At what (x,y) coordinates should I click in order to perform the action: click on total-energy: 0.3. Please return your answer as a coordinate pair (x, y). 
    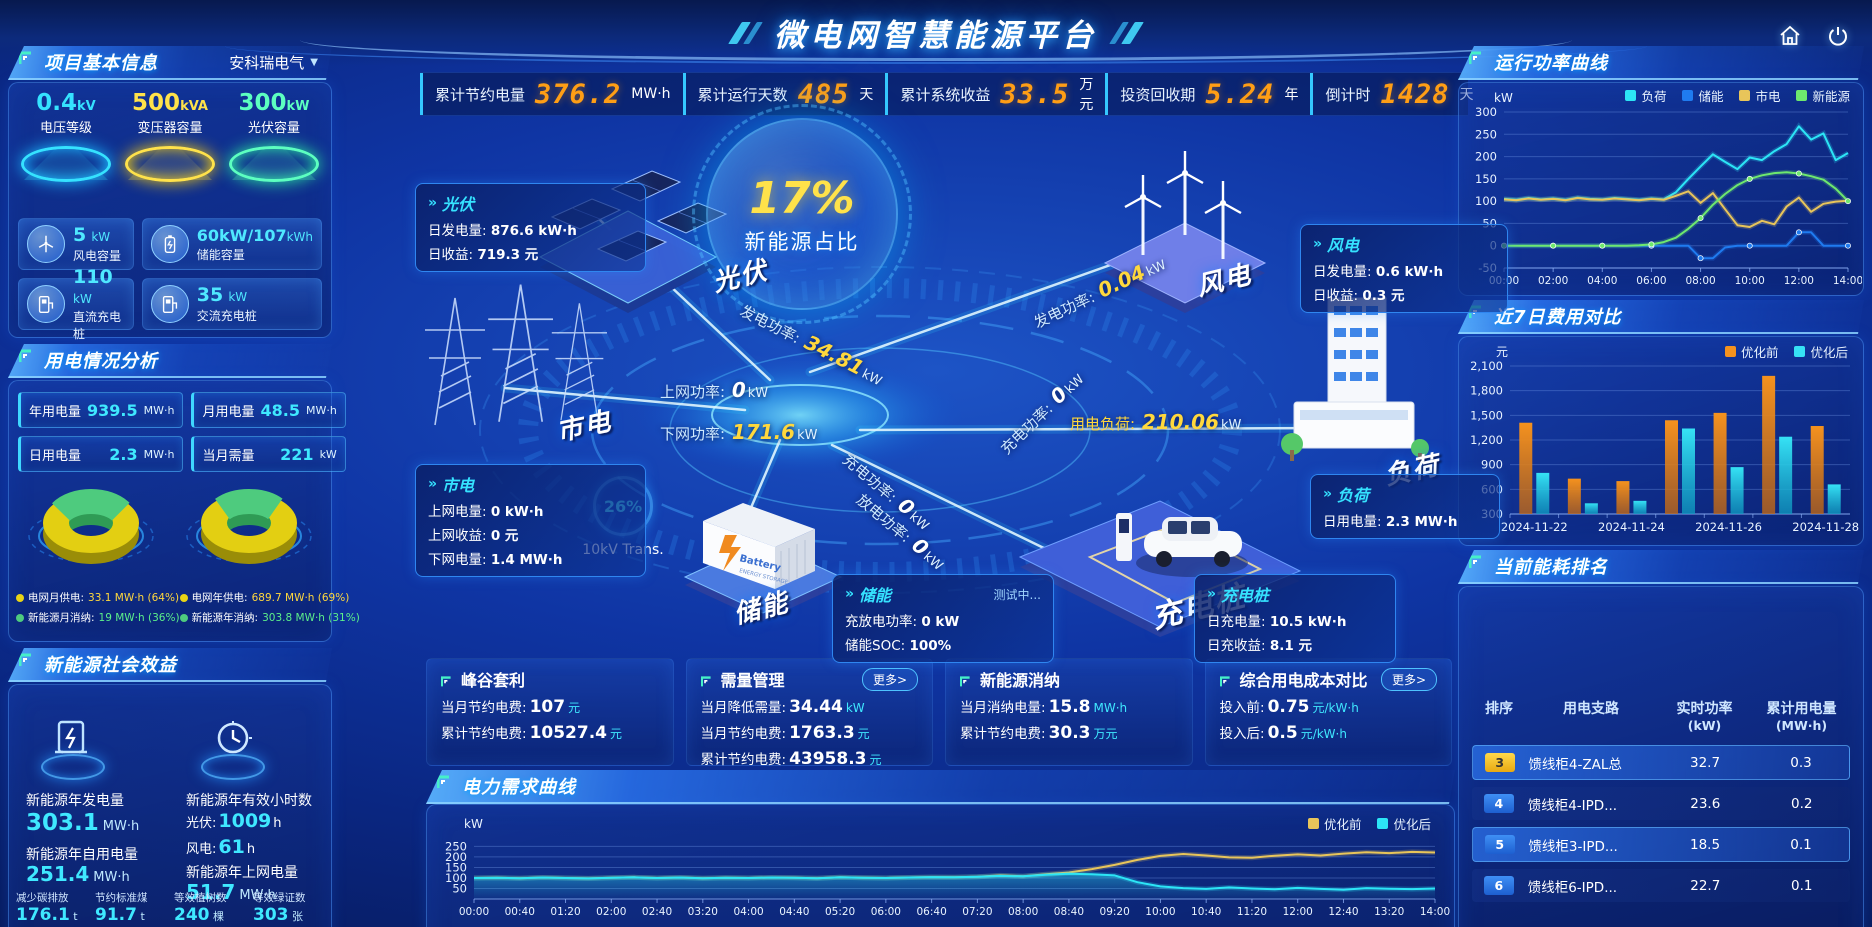
    Looking at the image, I should click on (1801, 762).